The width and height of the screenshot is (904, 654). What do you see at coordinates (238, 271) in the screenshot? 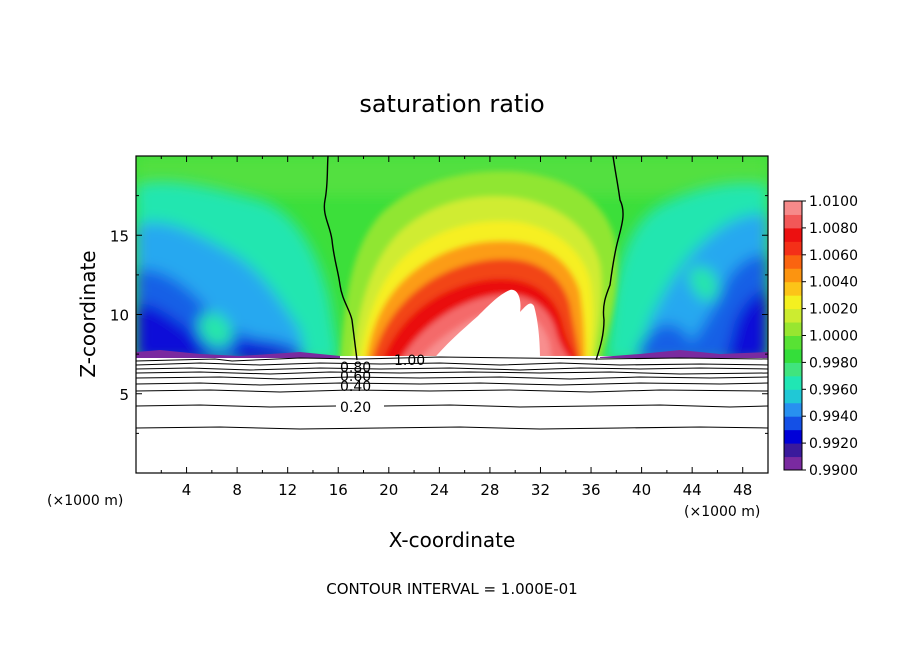
I see `field-left-dry-region` at bounding box center [238, 271].